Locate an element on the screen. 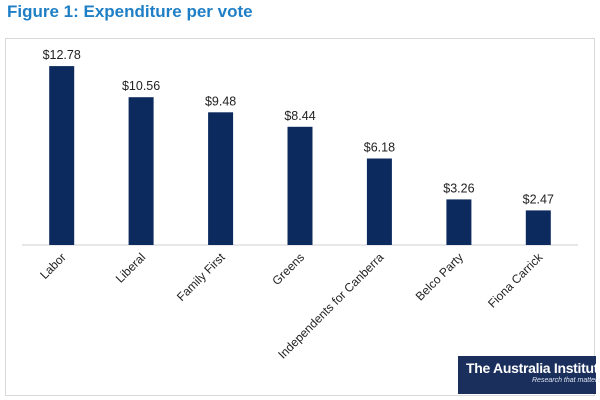 This screenshot has width=600, height=400. figure-title: Figure 1: Expenditure per vote is located at coordinates (130, 11).